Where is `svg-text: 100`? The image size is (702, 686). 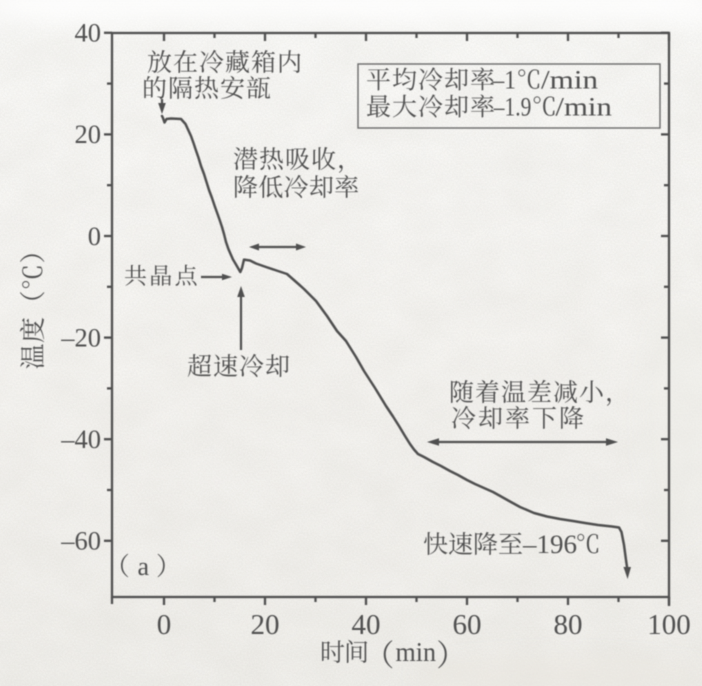 svg-text: 100 is located at coordinates (669, 625).